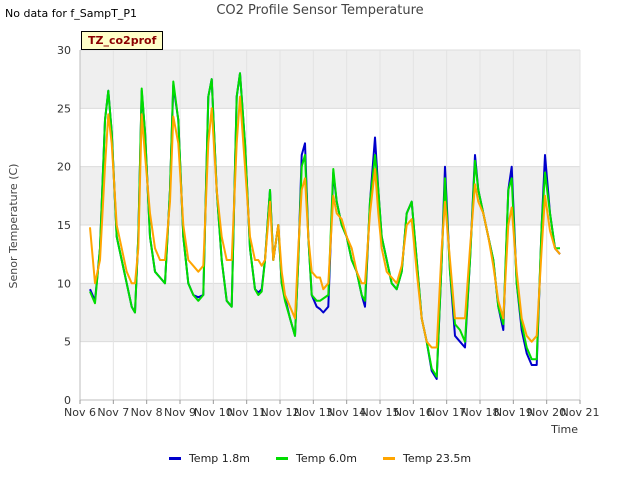 The image size is (640, 480). What do you see at coordinates (67, 342) in the screenshot?
I see `y-tick-label: 5` at bounding box center [67, 342].